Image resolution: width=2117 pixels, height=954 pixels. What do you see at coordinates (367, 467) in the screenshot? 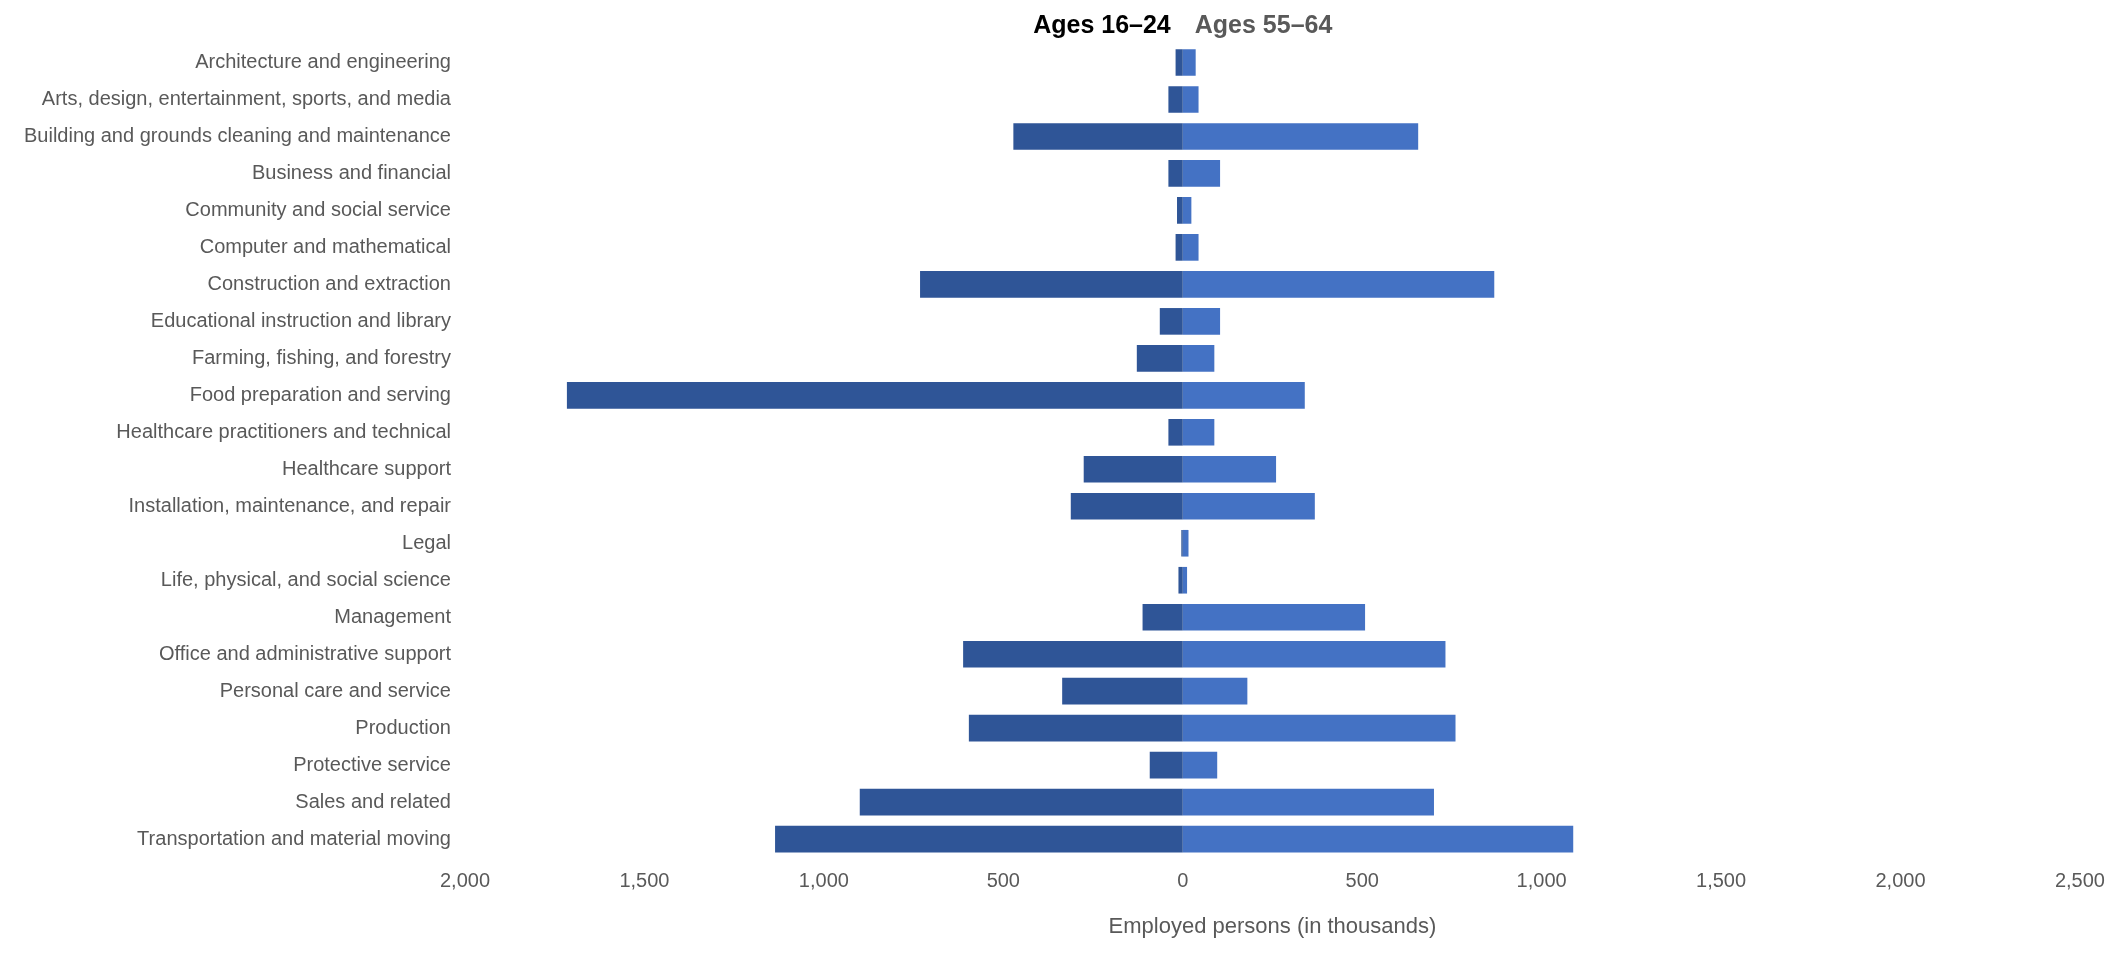
I see `y-tick-label: Healthcare support` at bounding box center [367, 467].